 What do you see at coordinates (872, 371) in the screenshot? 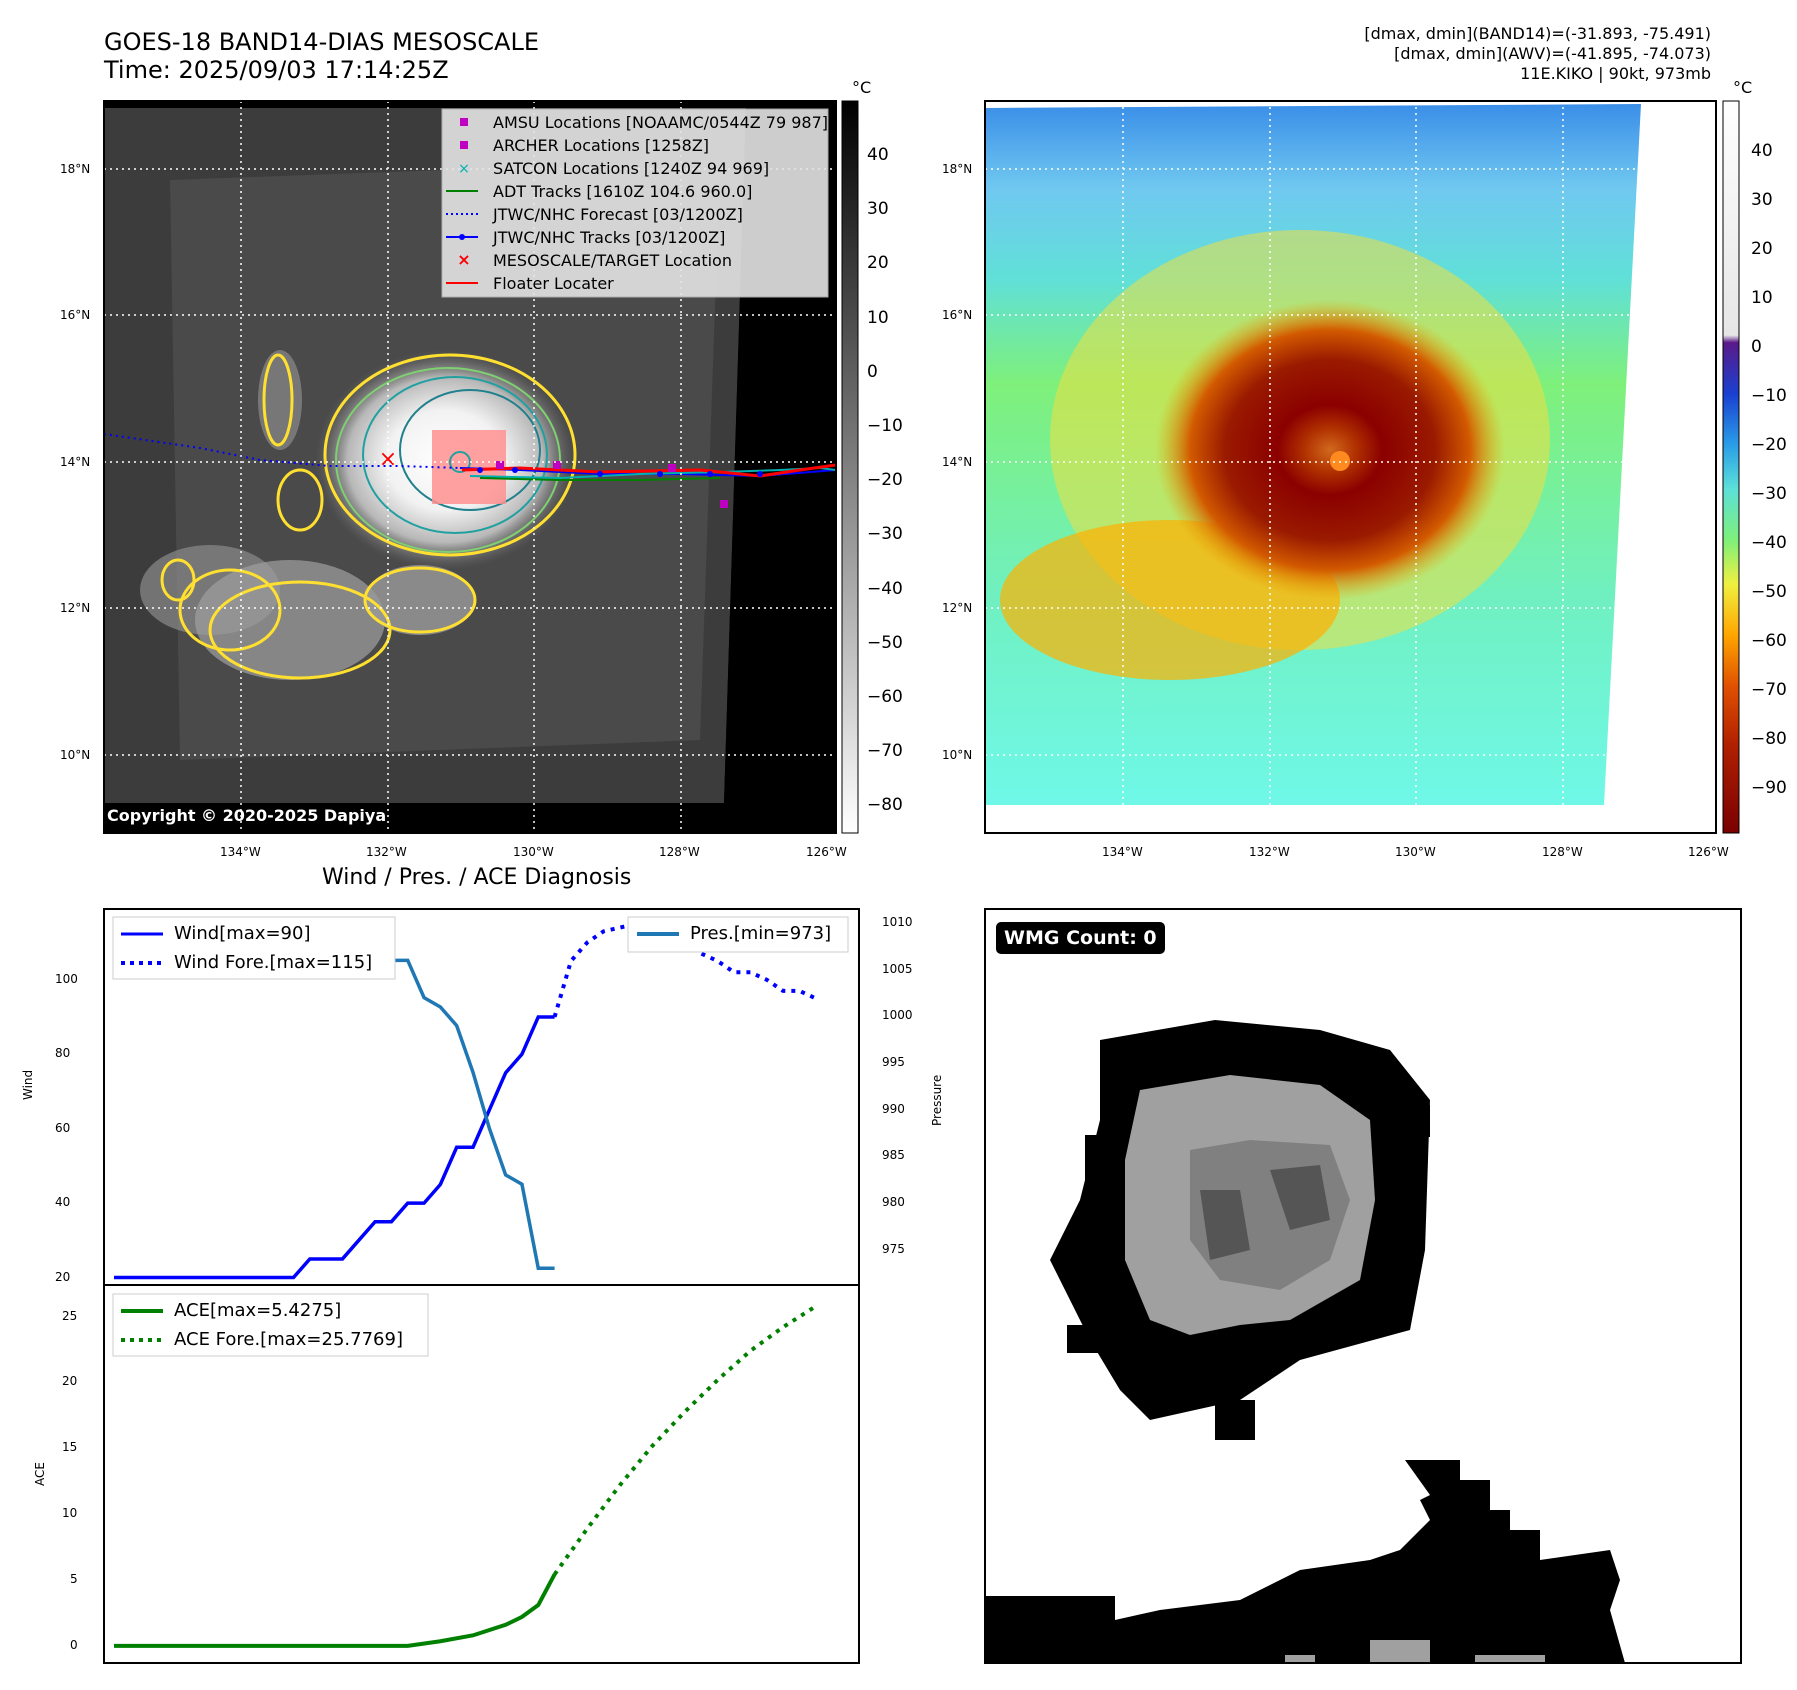
I see `gray-colorbar-tick: 0` at bounding box center [872, 371].